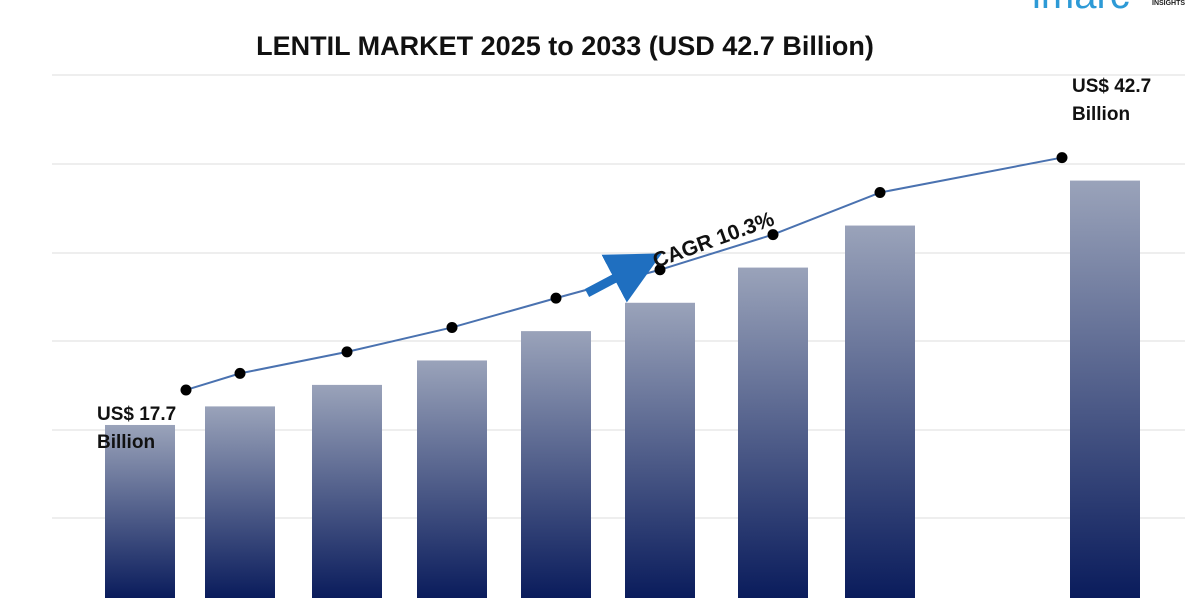 This screenshot has height=600, width=1200. What do you see at coordinates (186, 390) in the screenshot?
I see `trend-point-2025` at bounding box center [186, 390].